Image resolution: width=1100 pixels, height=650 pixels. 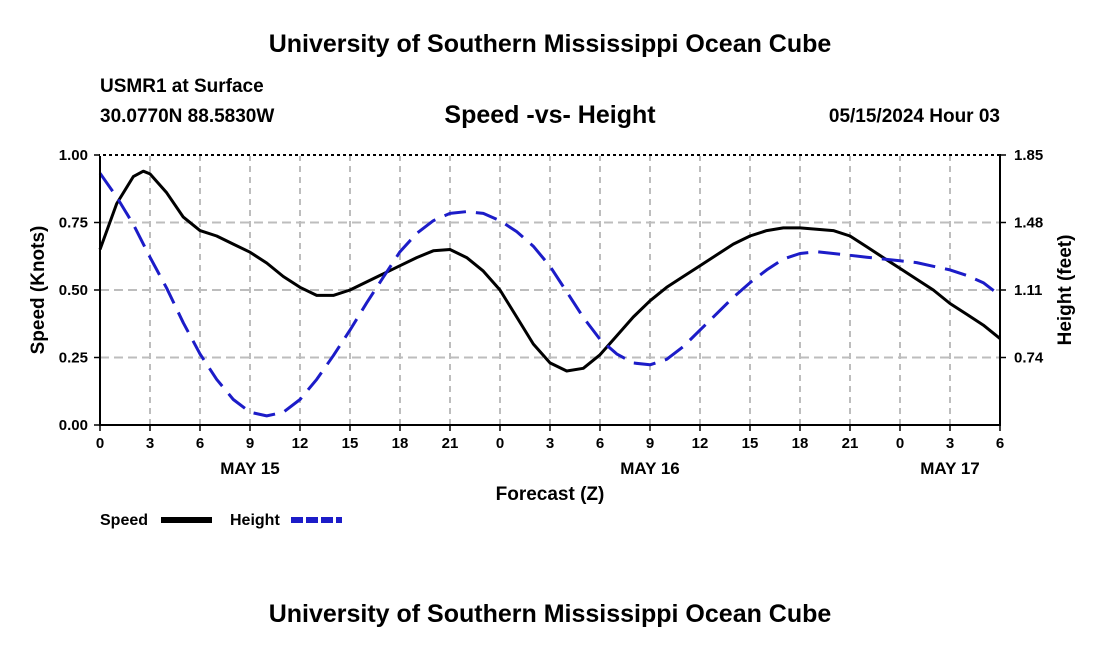 What do you see at coordinates (73, 290) in the screenshot?
I see `y-tick-label: 0.50` at bounding box center [73, 290].